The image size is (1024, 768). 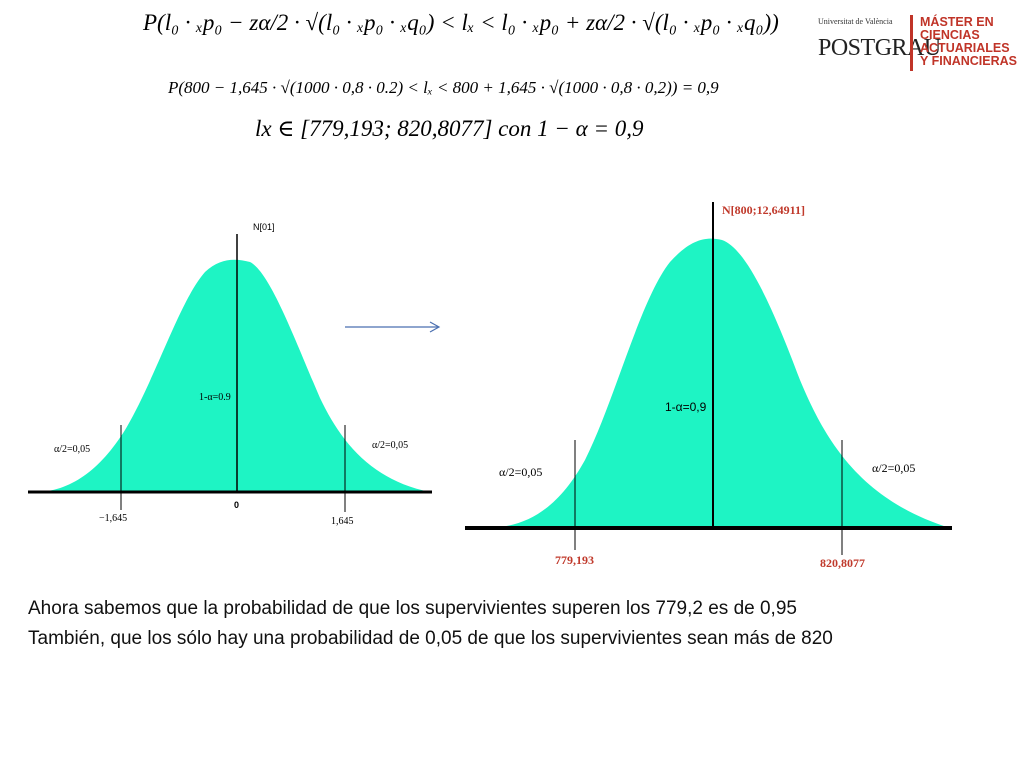 I want to click on left-tick-center: 0, so click(x=236, y=505).